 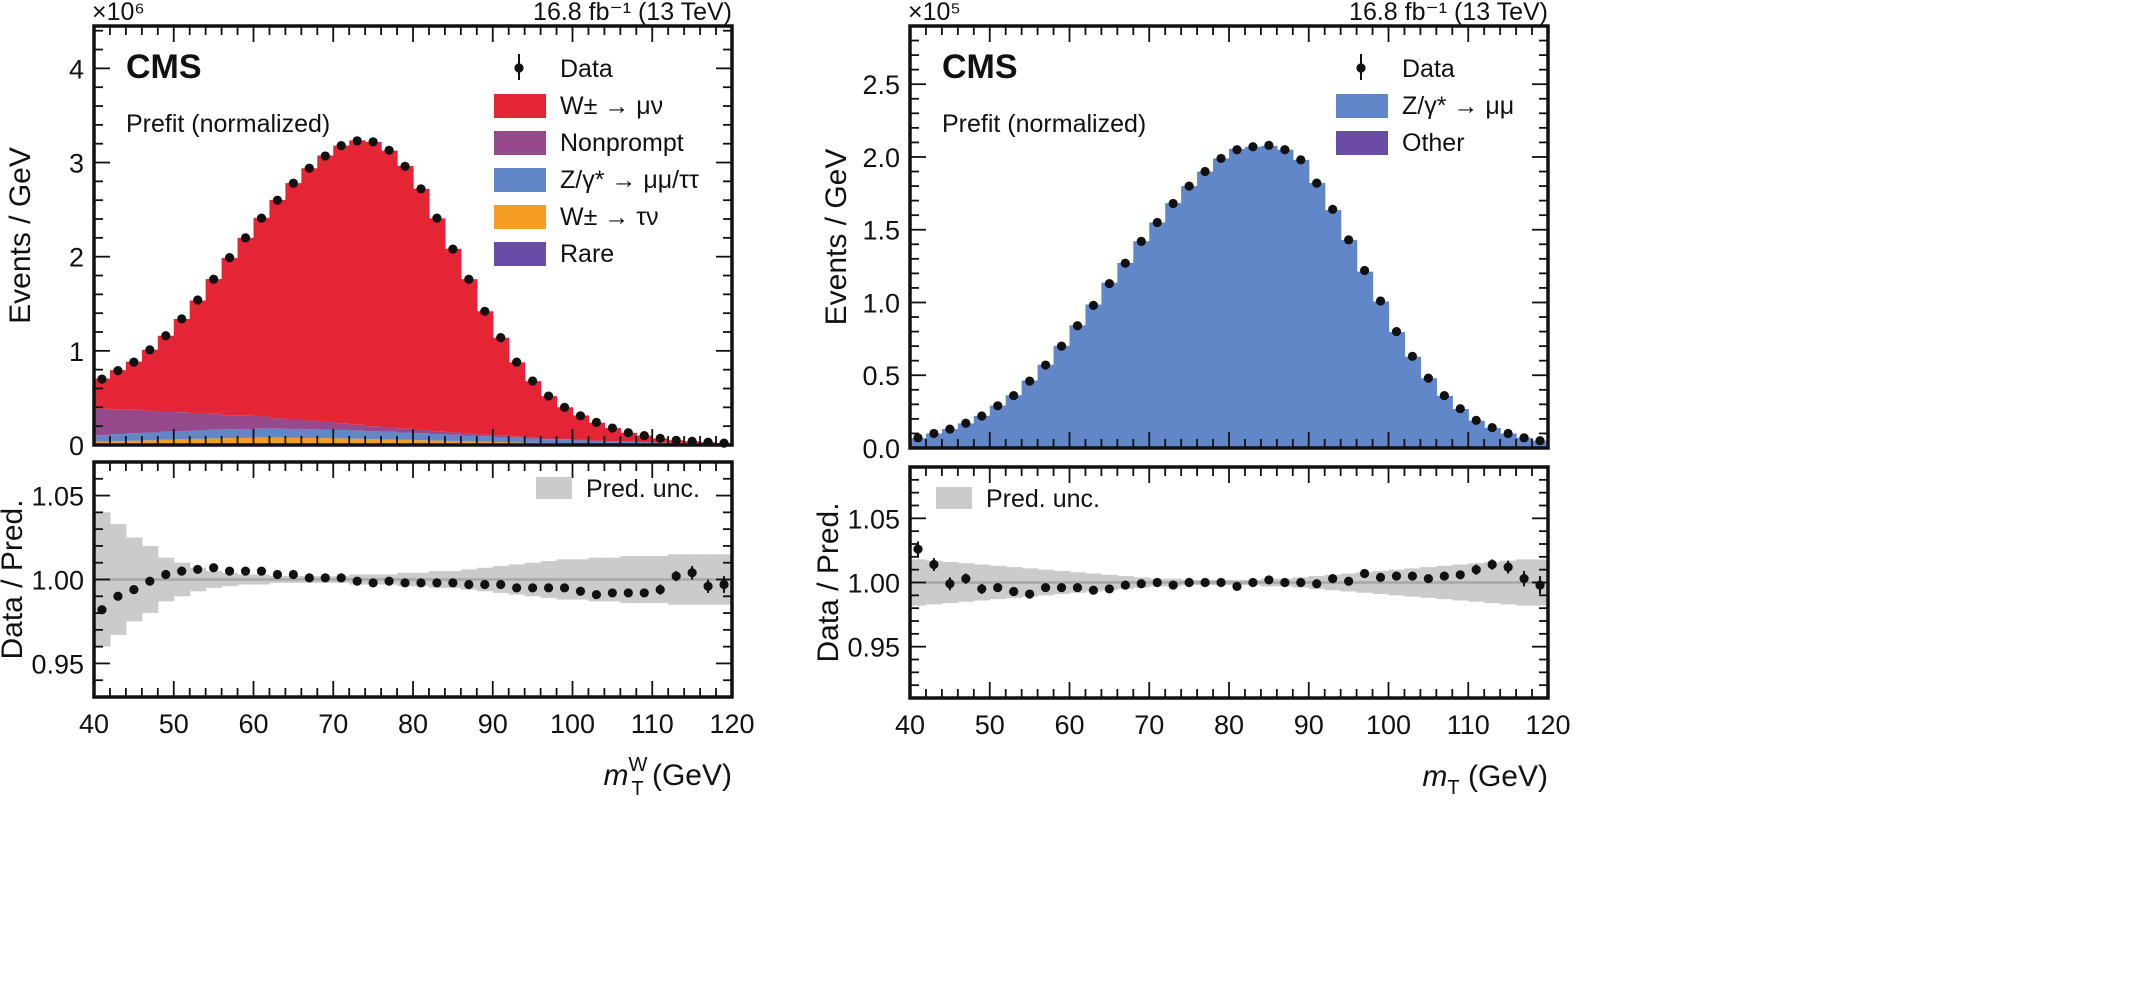 What do you see at coordinates (668, 777) in the screenshot?
I see `x-axis-label: mW T (GeV)` at bounding box center [668, 777].